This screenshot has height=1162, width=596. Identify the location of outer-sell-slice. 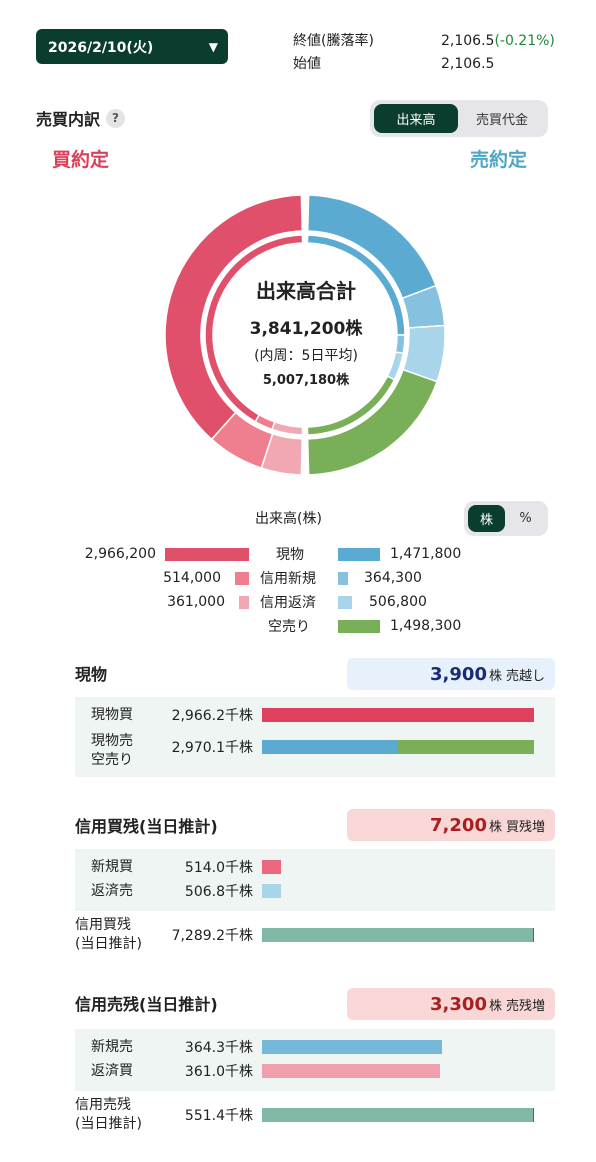
(372, 421).